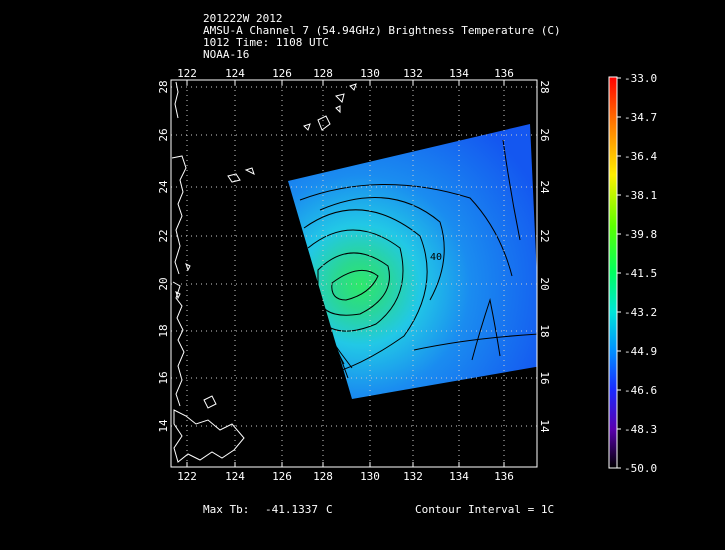 This screenshot has height=550, width=725. Describe the element at coordinates (640, 429) in the screenshot. I see `colorbar-label: -48.3` at that location.